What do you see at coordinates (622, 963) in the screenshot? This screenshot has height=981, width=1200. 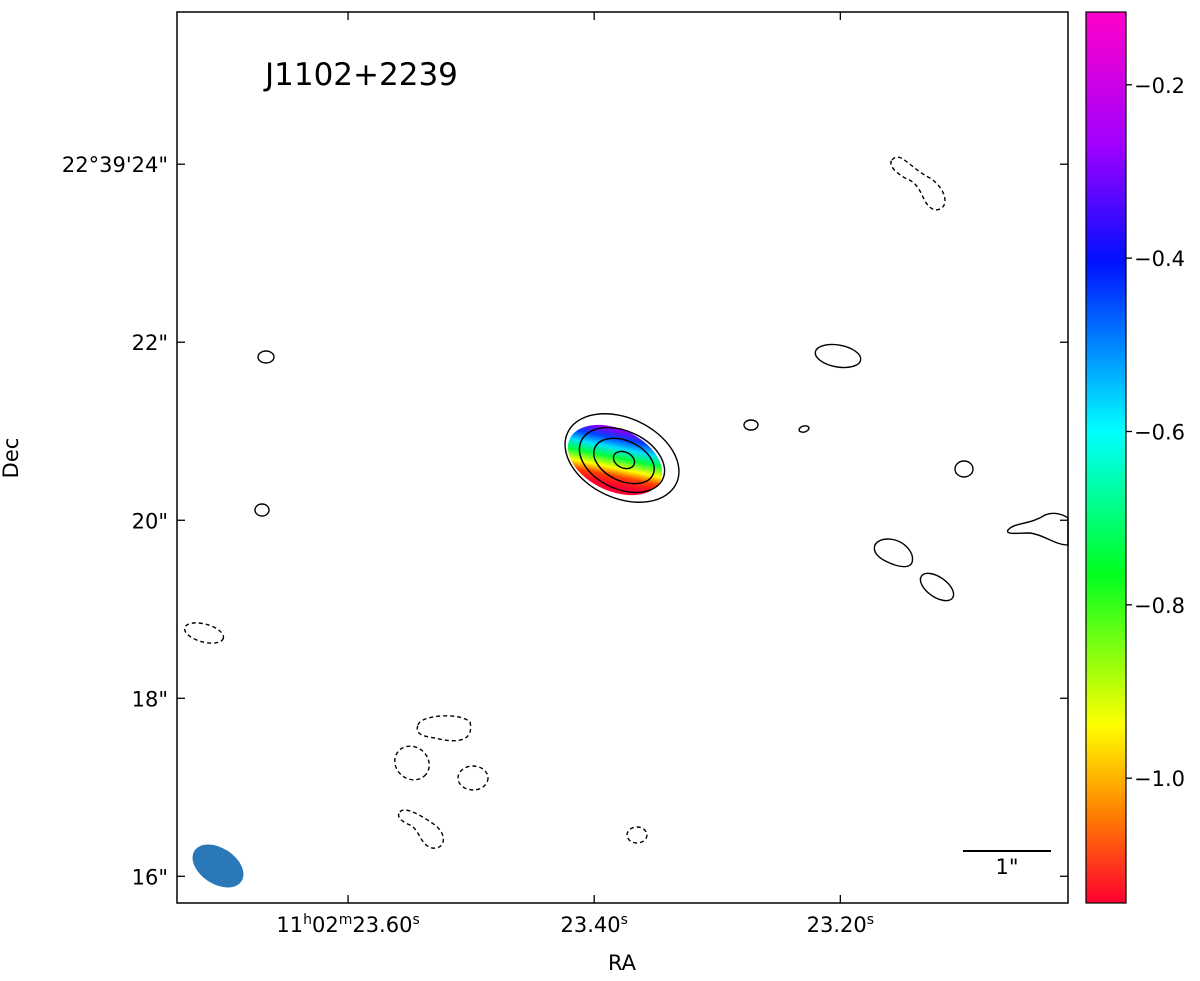 I see `x-axis-title: RA` at bounding box center [622, 963].